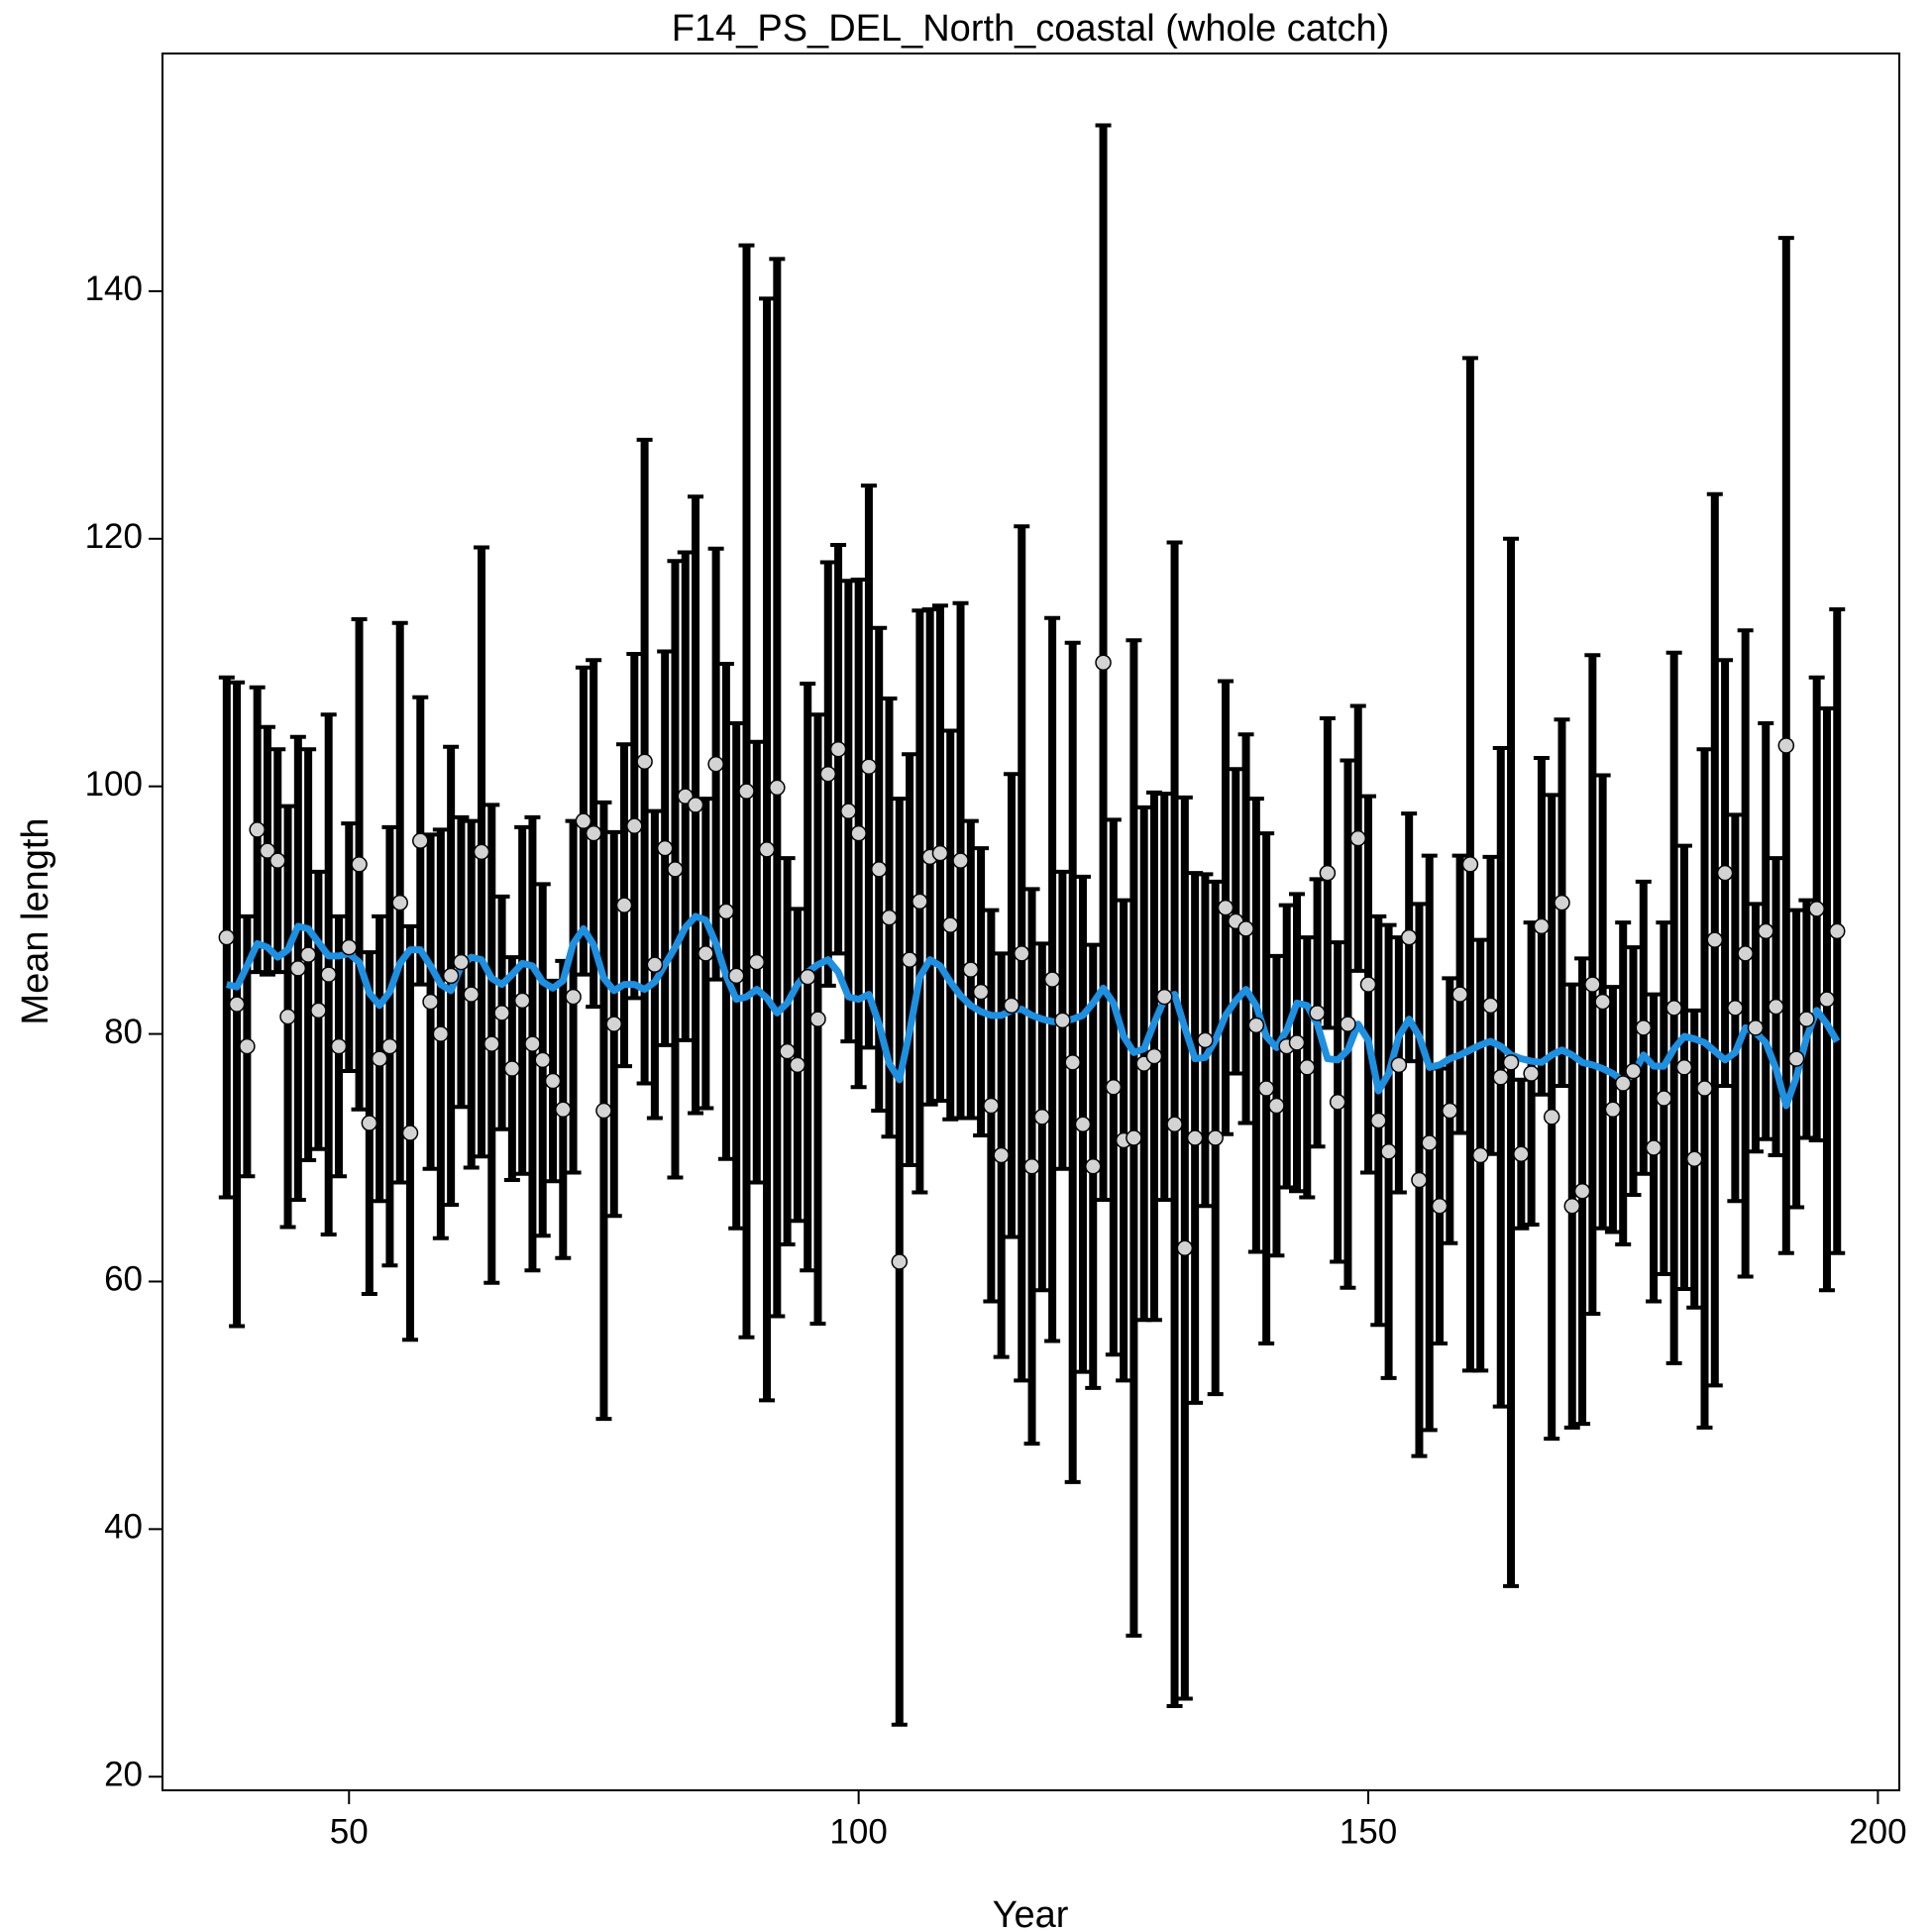 The height and width of the screenshot is (1932, 1932). What do you see at coordinates (35, 921) in the screenshot?
I see `y-axis-label: Mean length` at bounding box center [35, 921].